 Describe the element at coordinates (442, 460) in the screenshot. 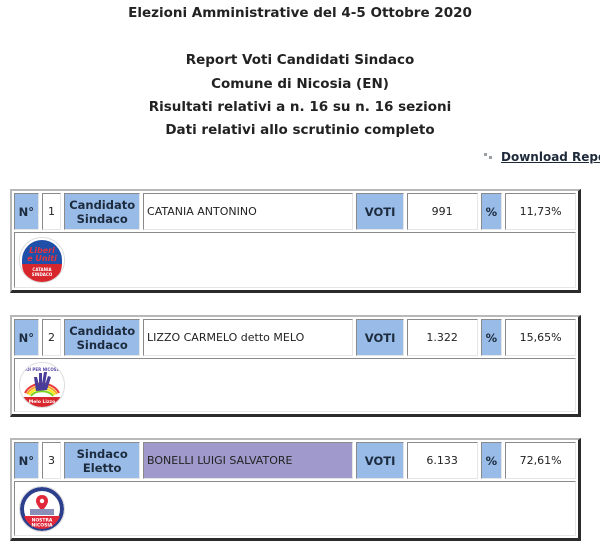

I see `votes-value: 6.133` at that location.